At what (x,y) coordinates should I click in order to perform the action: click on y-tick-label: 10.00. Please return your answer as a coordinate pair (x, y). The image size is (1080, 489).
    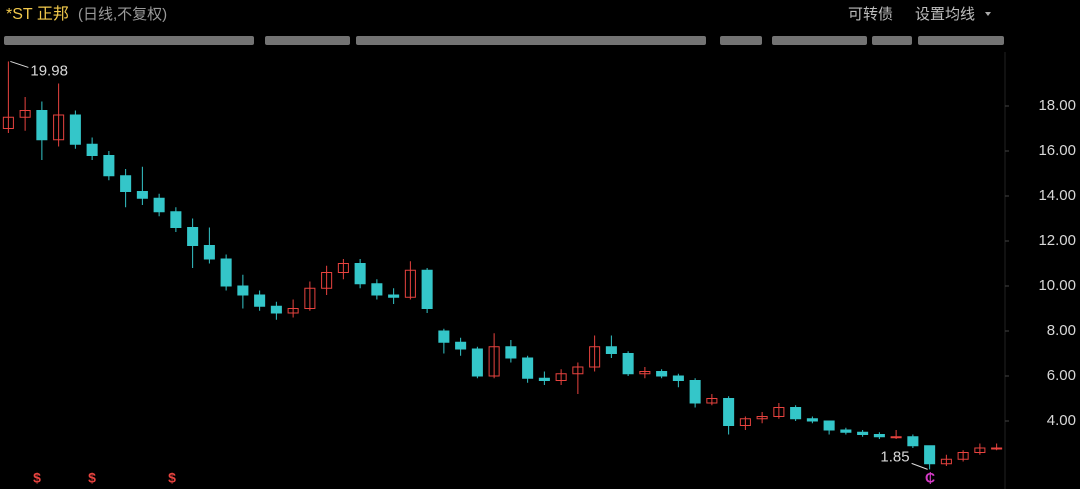
    Looking at the image, I should click on (1057, 285).